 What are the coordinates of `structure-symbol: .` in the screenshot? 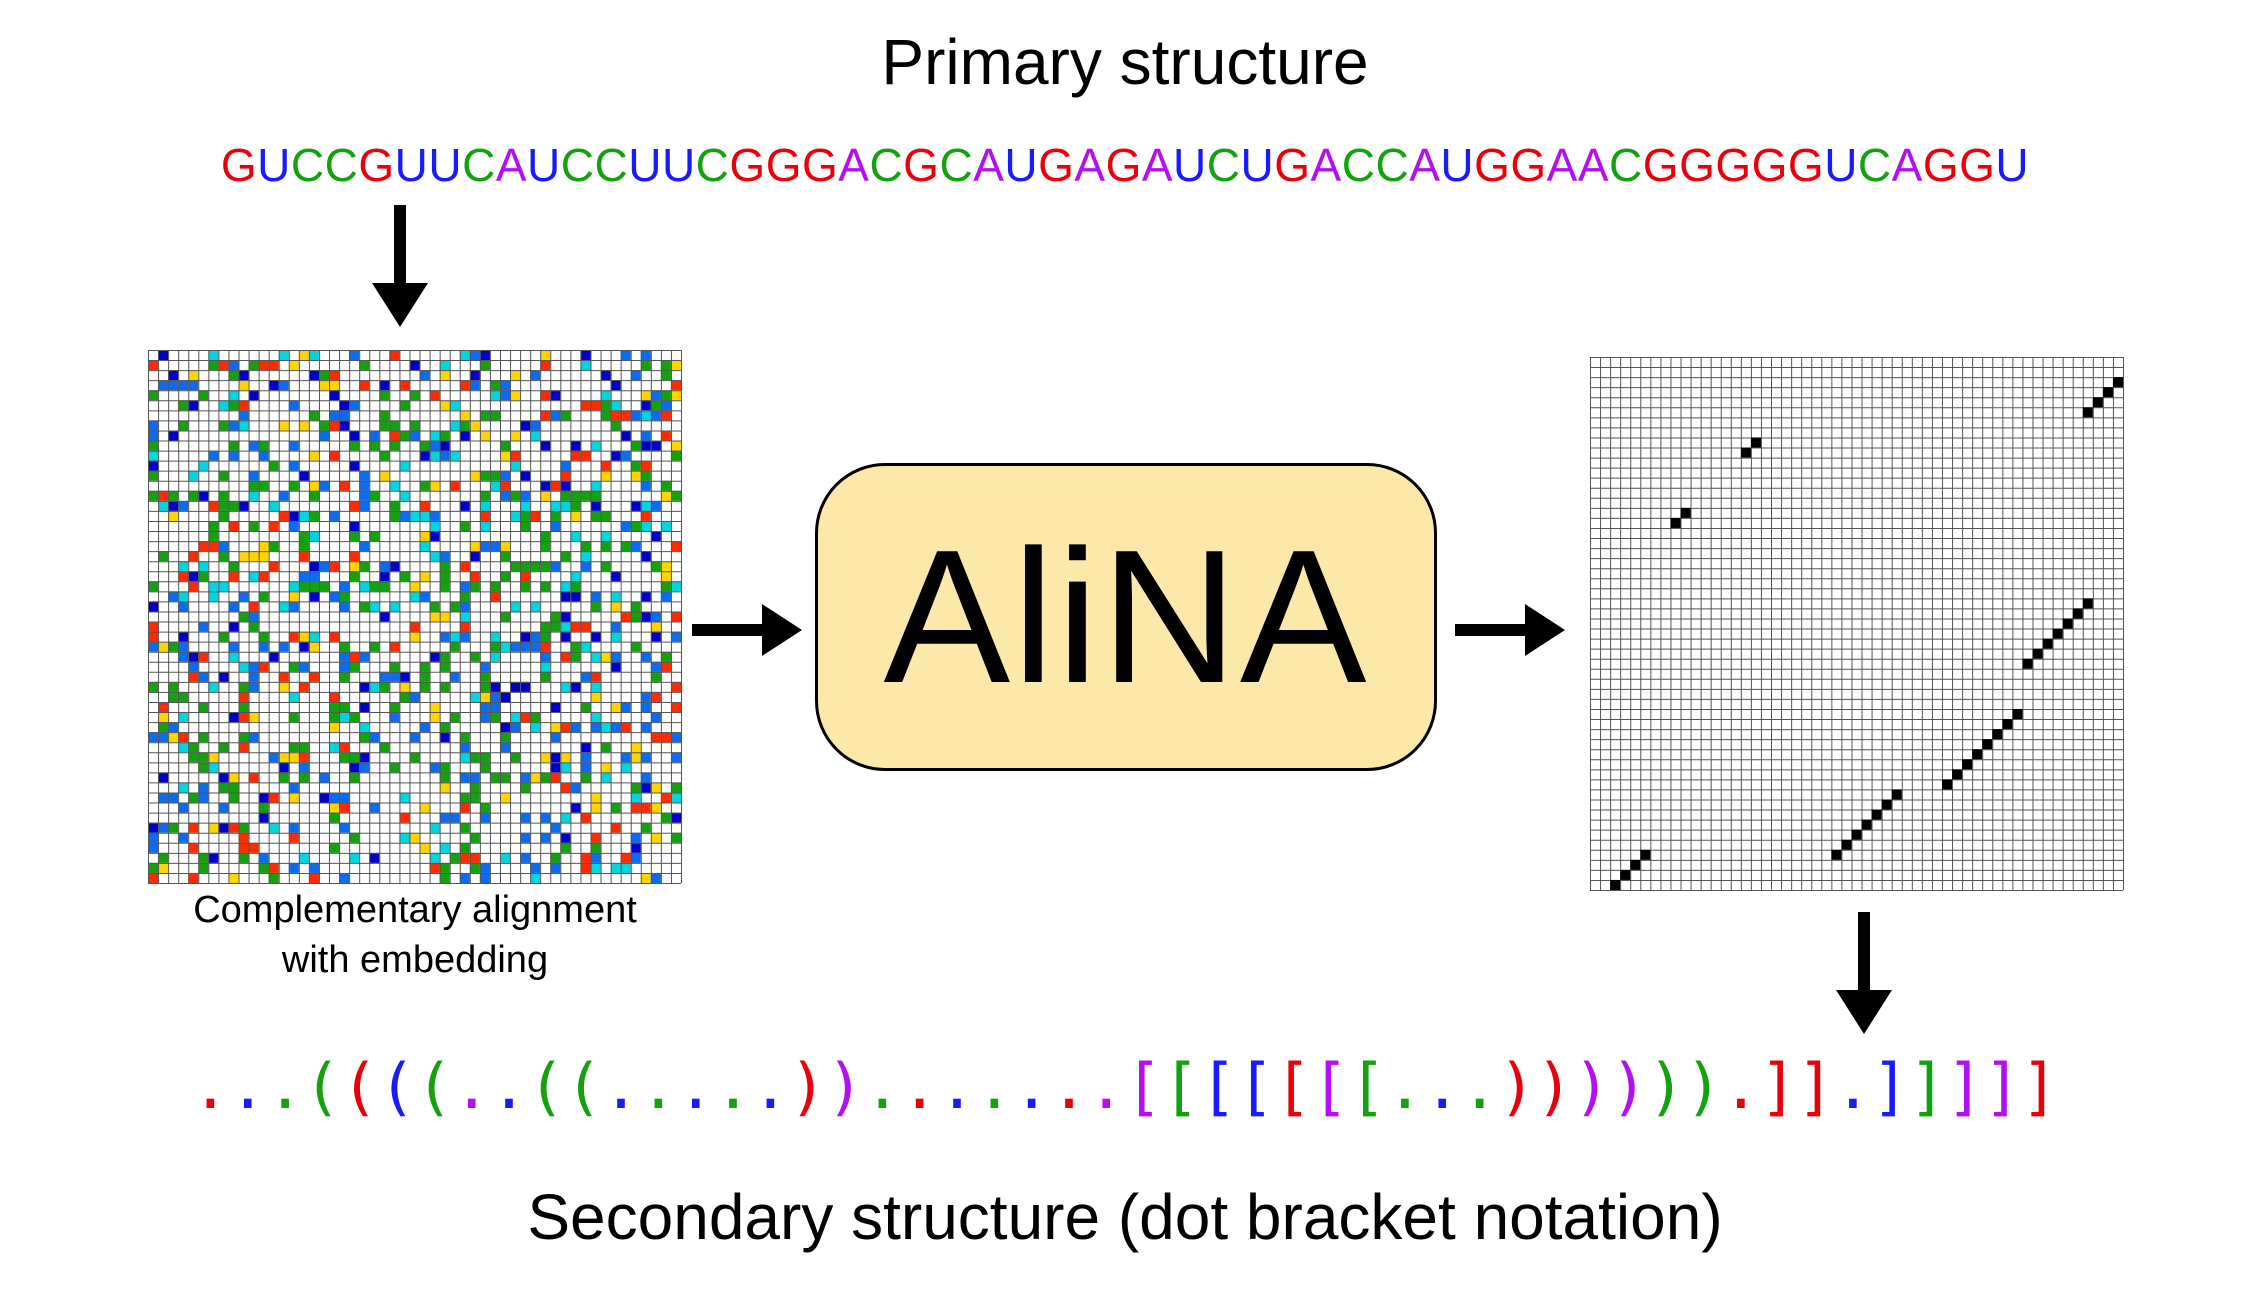 It's located at (248, 1086).